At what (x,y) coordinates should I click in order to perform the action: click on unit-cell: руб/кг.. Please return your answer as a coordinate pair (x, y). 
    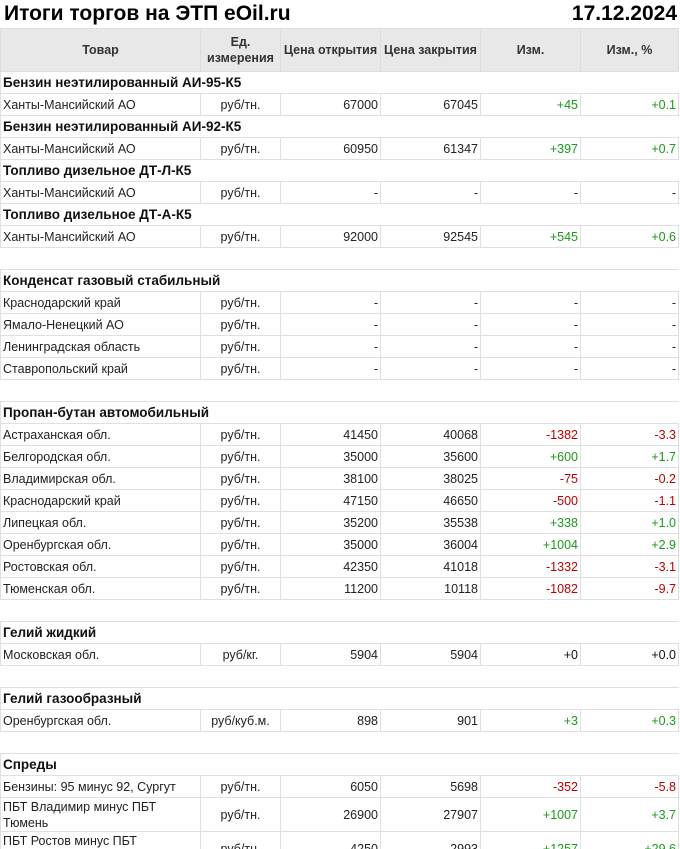
    Looking at the image, I should click on (240, 654).